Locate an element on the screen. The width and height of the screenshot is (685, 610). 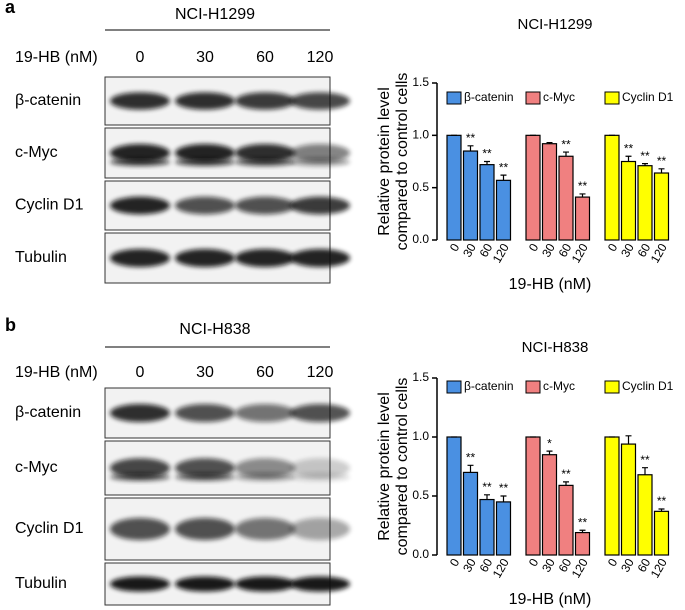
cell-line: NCI-H1299 is located at coordinates (215, 14).